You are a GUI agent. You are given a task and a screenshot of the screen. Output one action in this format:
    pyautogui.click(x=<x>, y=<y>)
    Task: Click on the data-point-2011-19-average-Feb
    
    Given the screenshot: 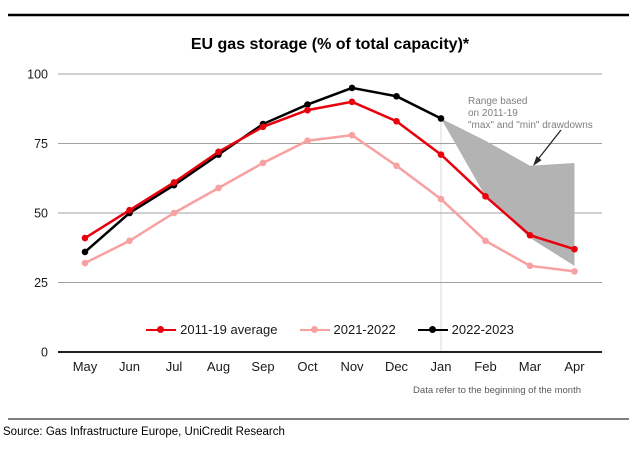 What is the action you would take?
    pyautogui.click(x=485, y=196)
    